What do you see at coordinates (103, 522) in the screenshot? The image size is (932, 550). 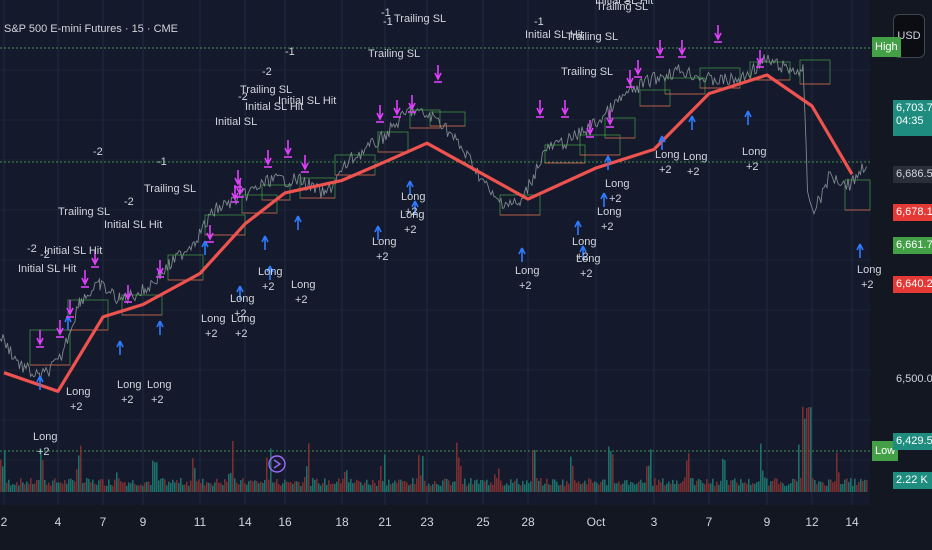 I see `x-tick-label: 7` at bounding box center [103, 522].